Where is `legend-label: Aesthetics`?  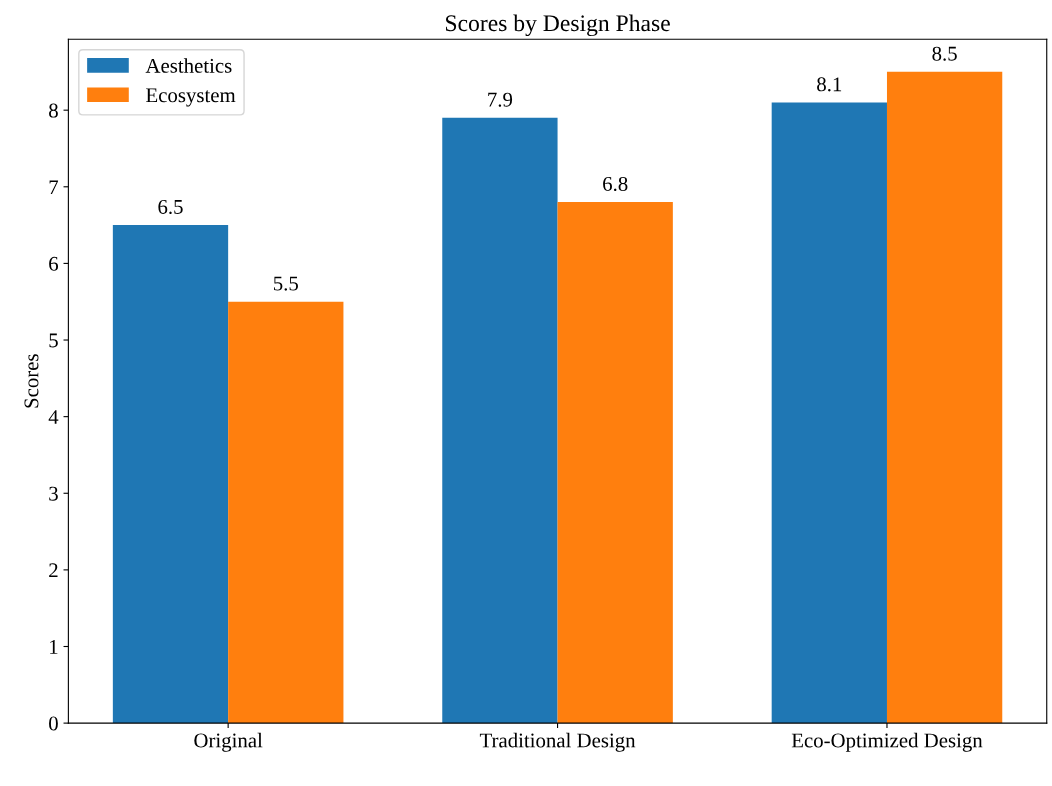 legend-label: Aesthetics is located at coordinates (188, 65).